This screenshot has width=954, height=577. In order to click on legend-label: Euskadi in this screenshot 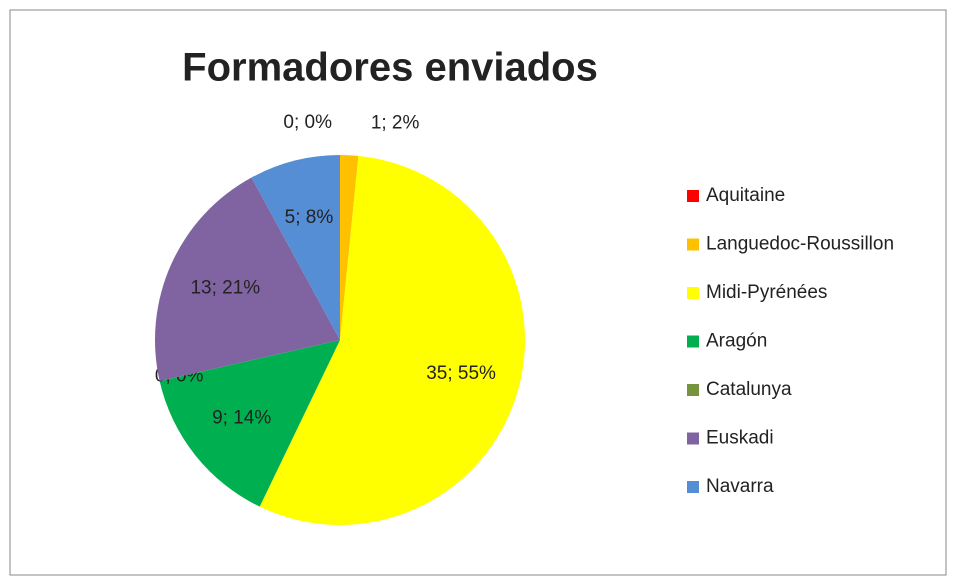, I will do `click(740, 438)`.